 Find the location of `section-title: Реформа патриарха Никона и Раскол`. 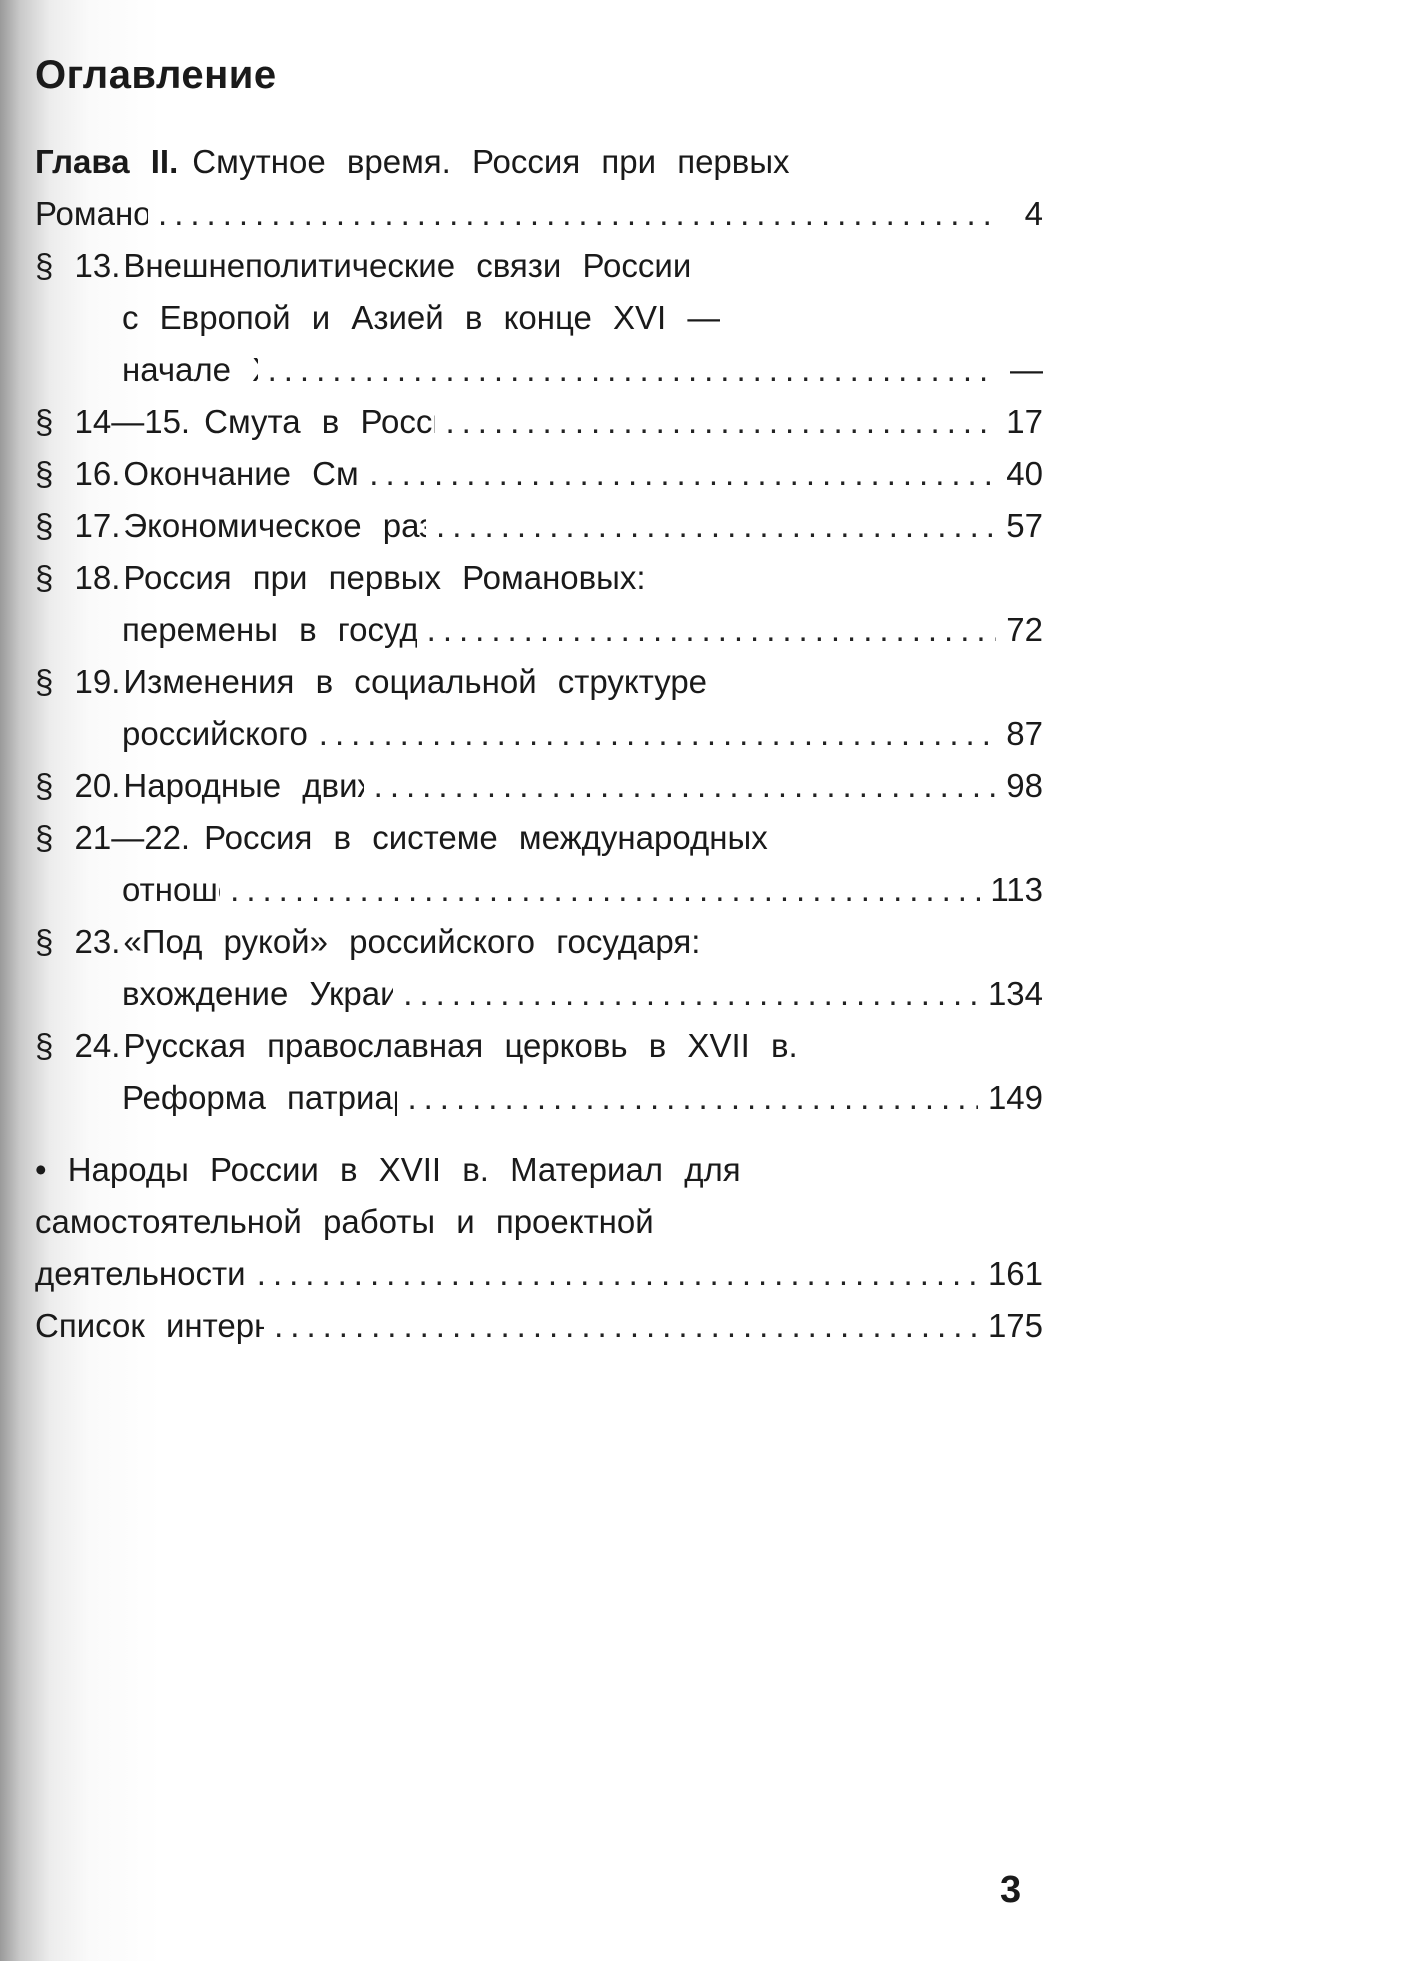

section-title: Реформа патриарха Никона и Раскол is located at coordinates (259, 1097).